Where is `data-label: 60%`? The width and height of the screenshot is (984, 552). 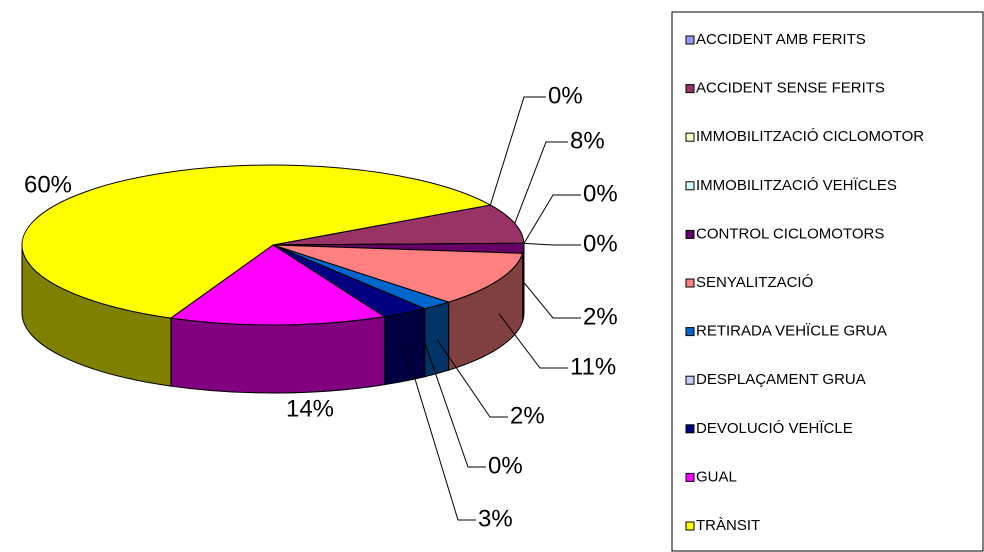 data-label: 60% is located at coordinates (48, 184).